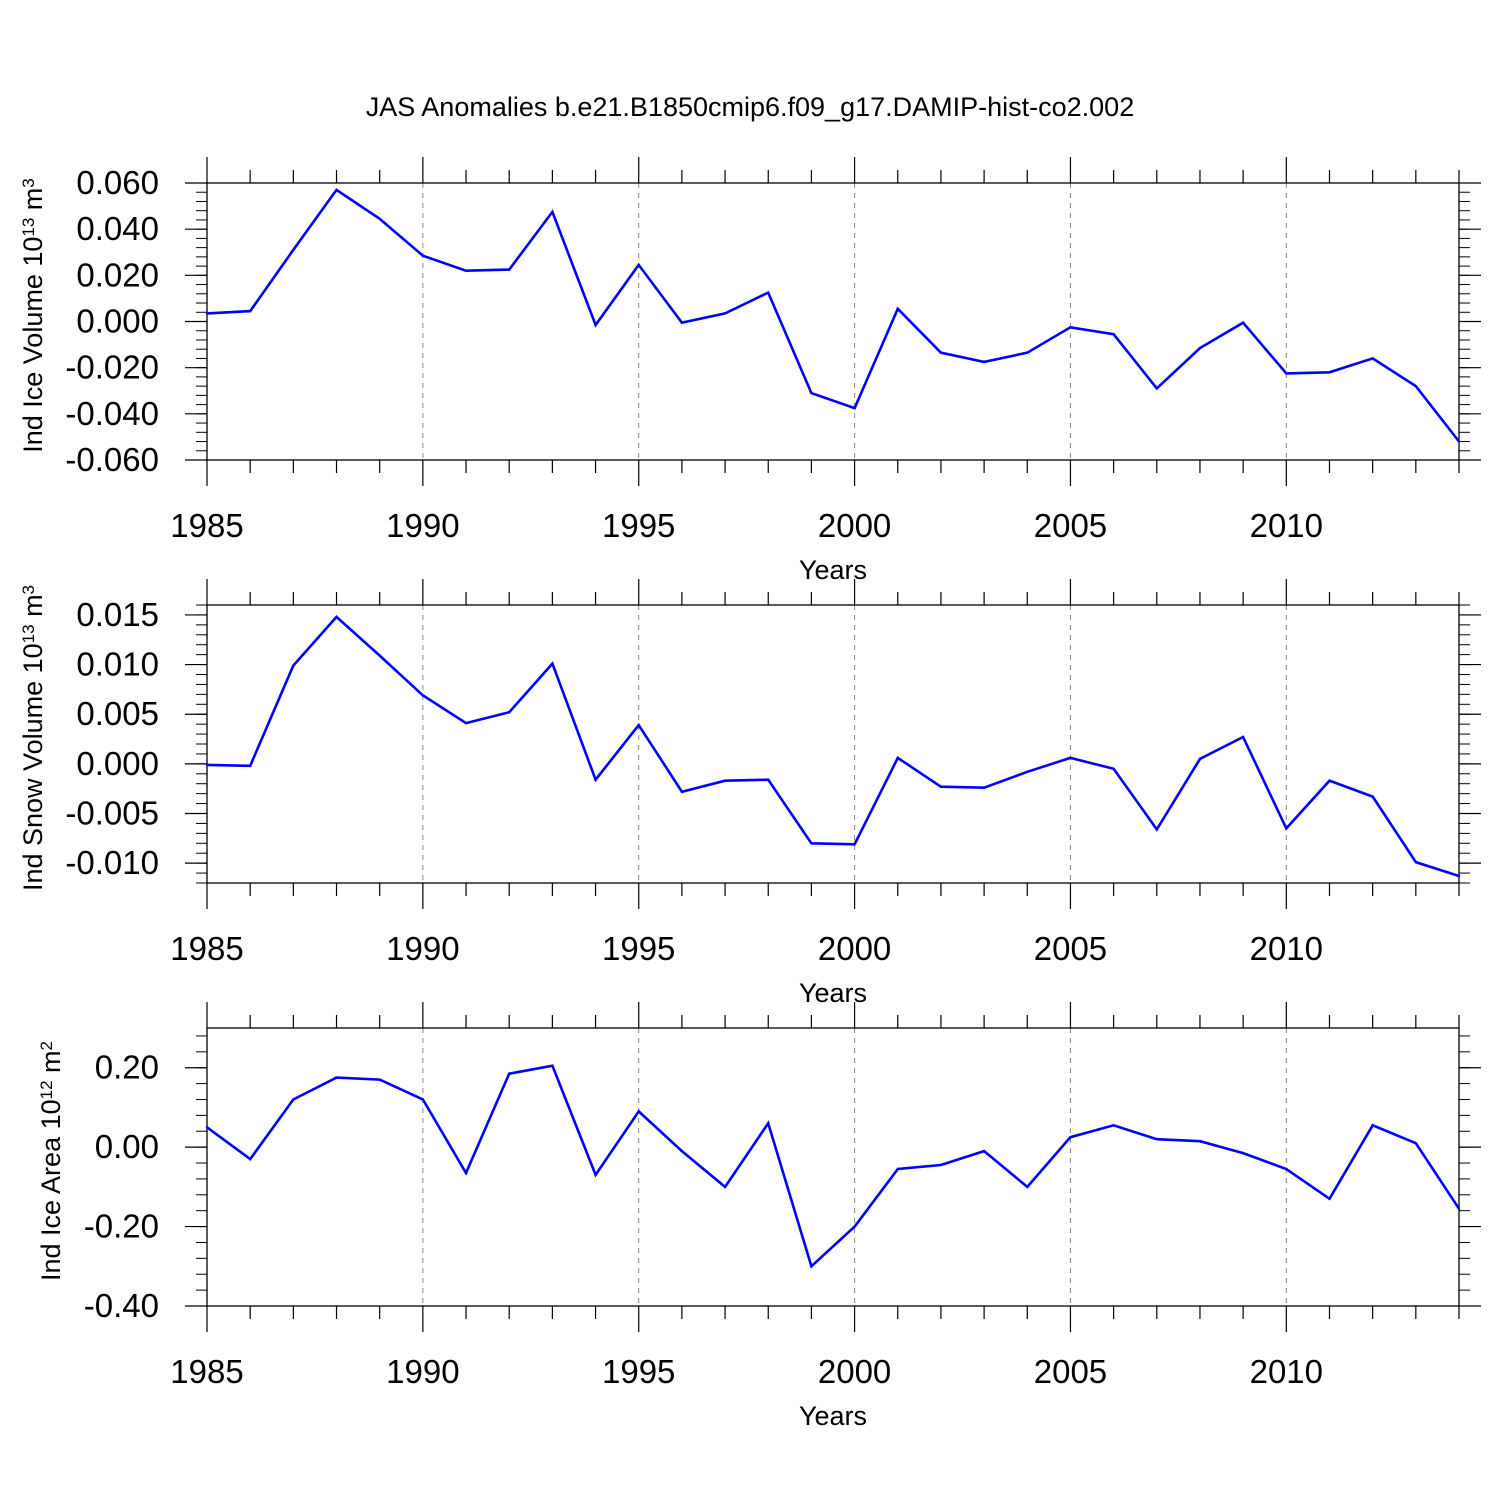 This screenshot has width=1500, height=1500. I want to click on y-tick-label: 0.060, so click(117, 182).